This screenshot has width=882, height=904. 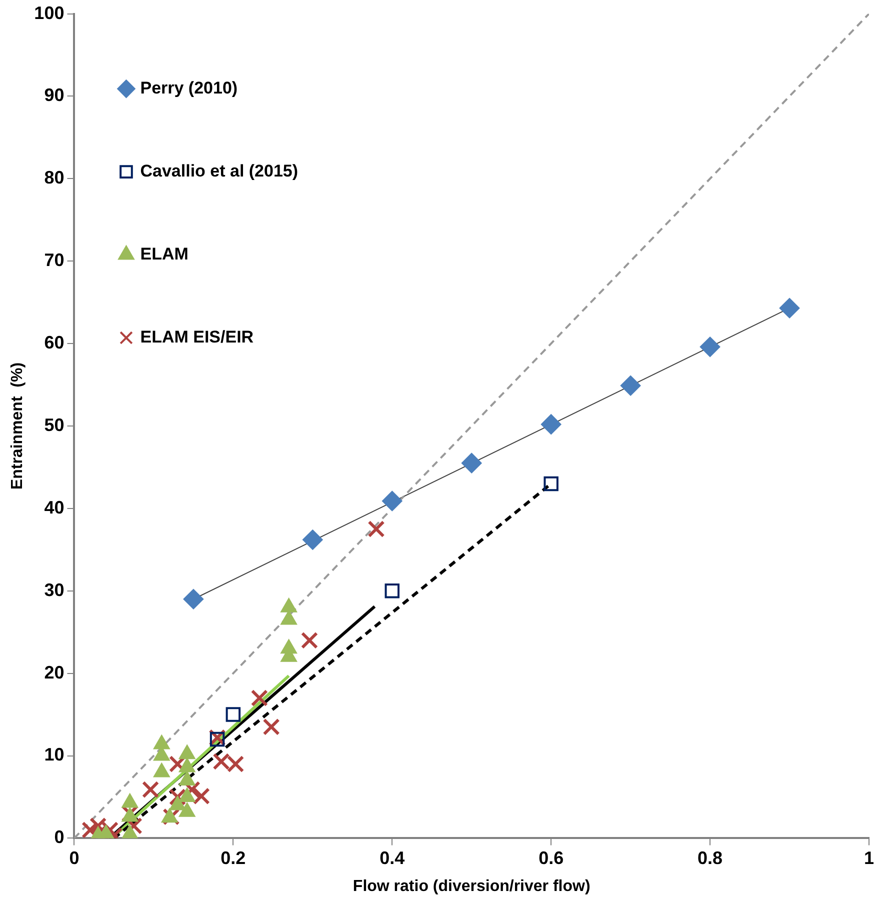 What do you see at coordinates (54, 507) in the screenshot?
I see `y-tick-label: 40` at bounding box center [54, 507].